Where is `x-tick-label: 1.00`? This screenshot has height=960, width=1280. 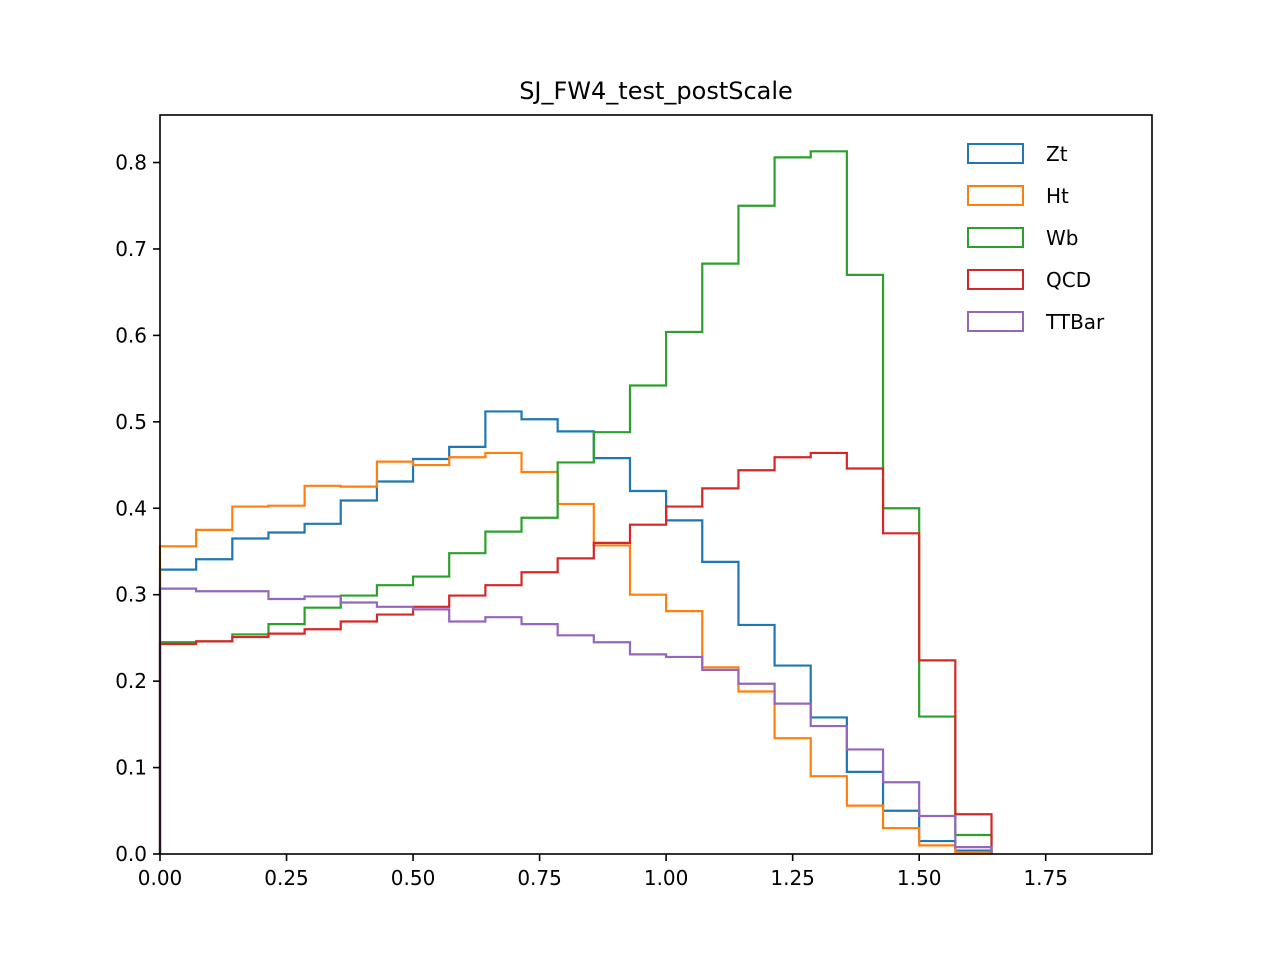
x-tick-label: 1.00 is located at coordinates (666, 878).